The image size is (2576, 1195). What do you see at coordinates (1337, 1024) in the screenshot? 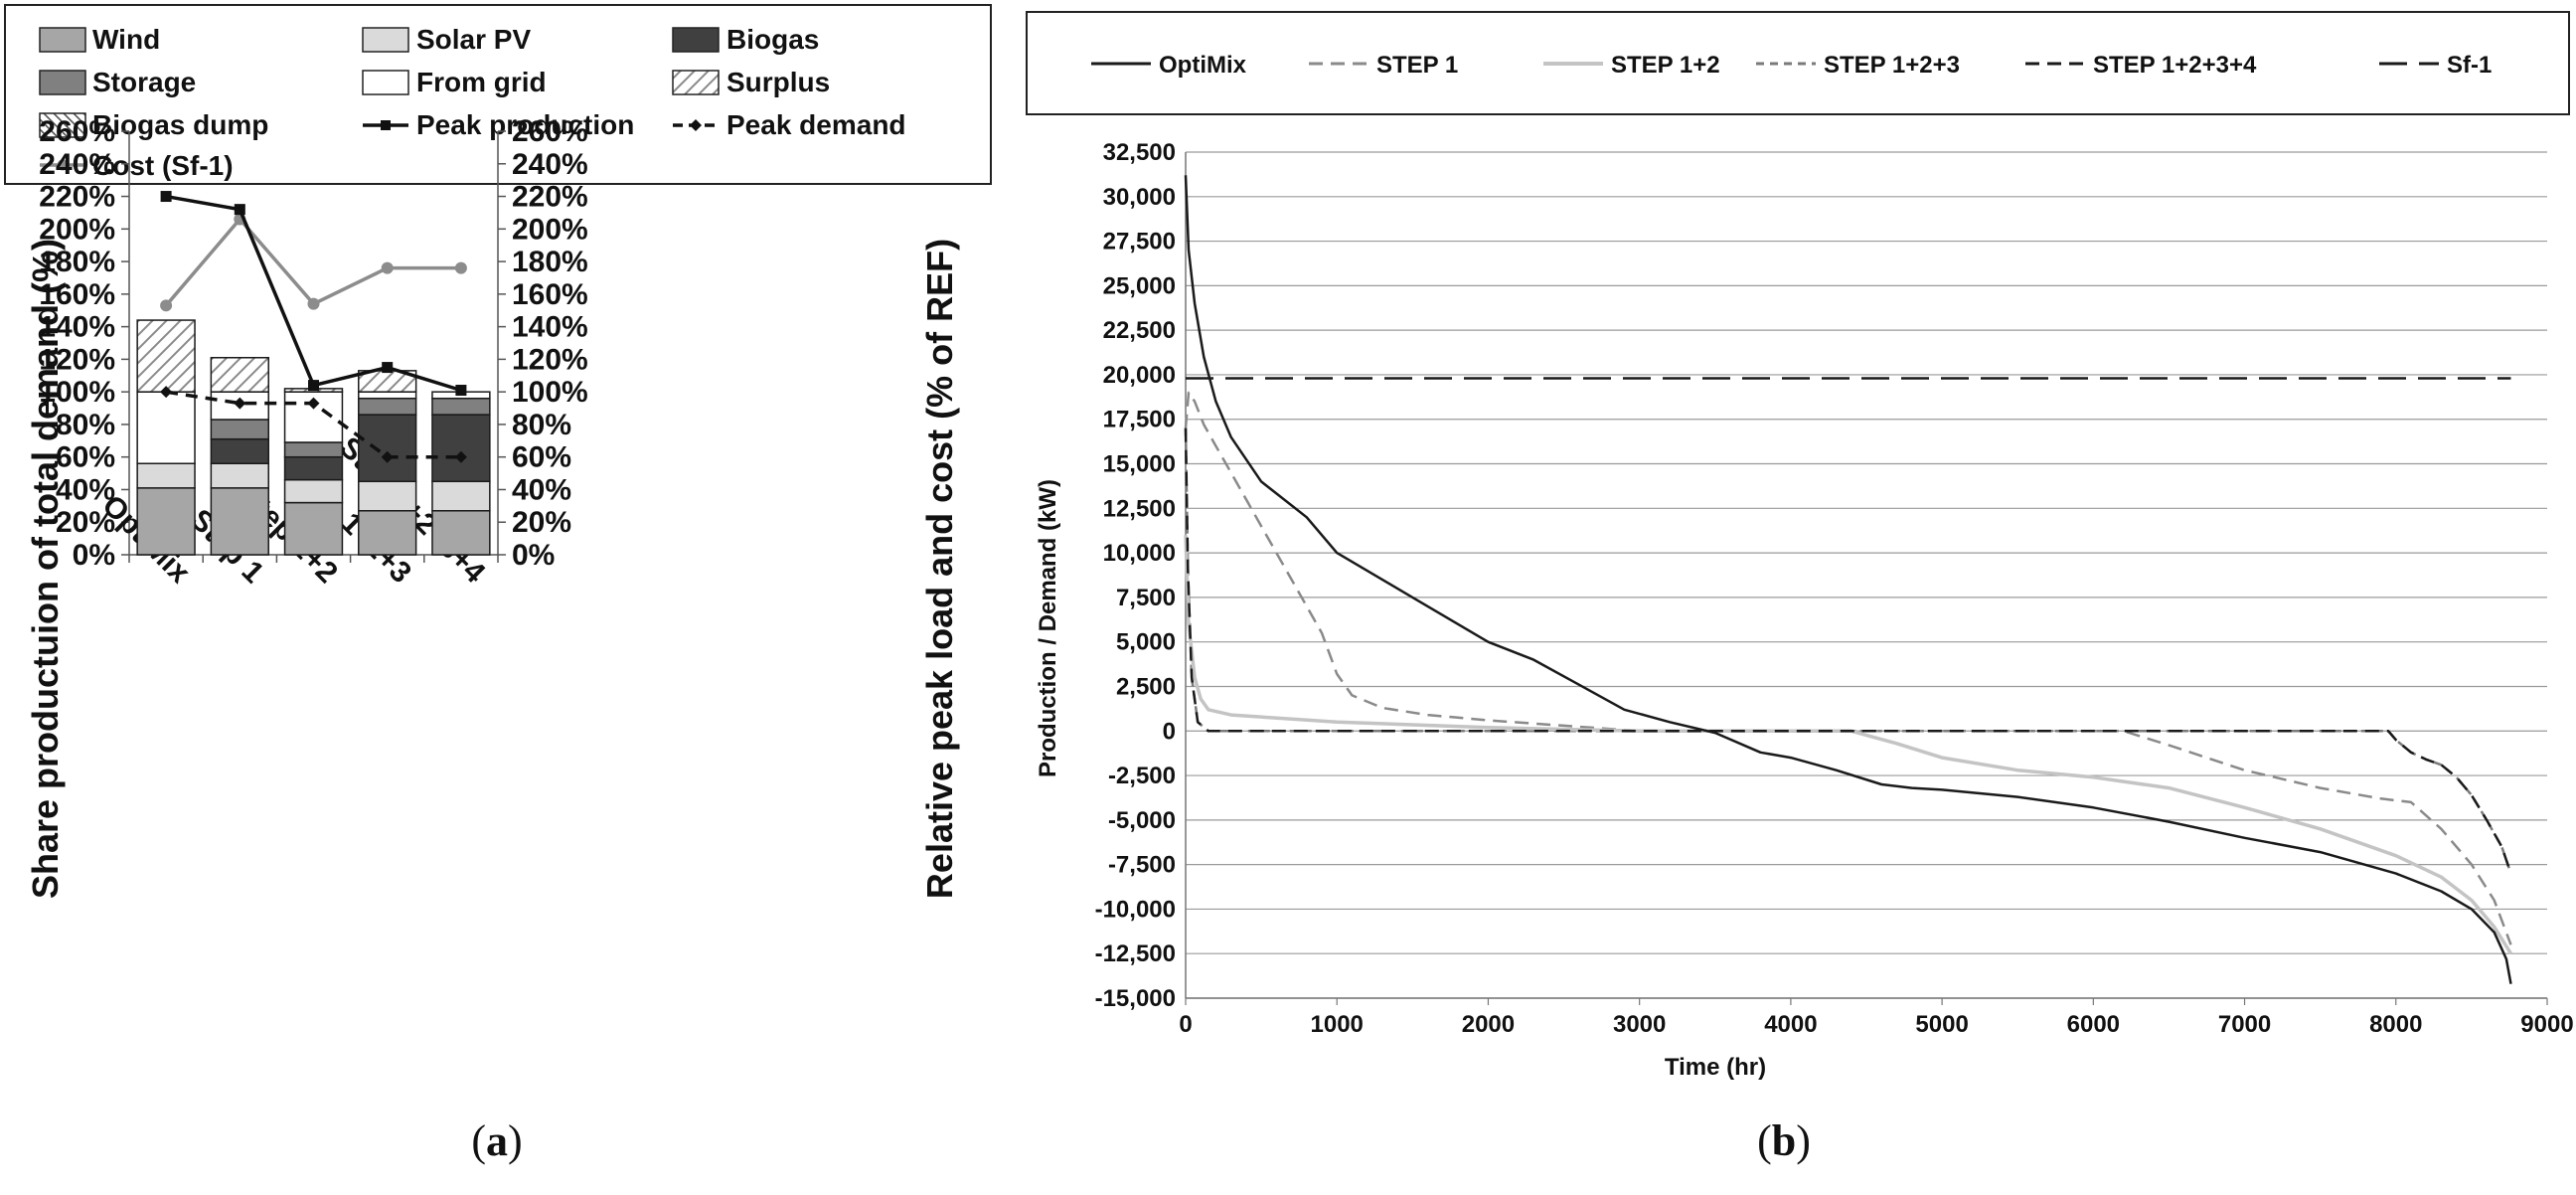
I see `x-tick-label-b: 1000` at bounding box center [1337, 1024].